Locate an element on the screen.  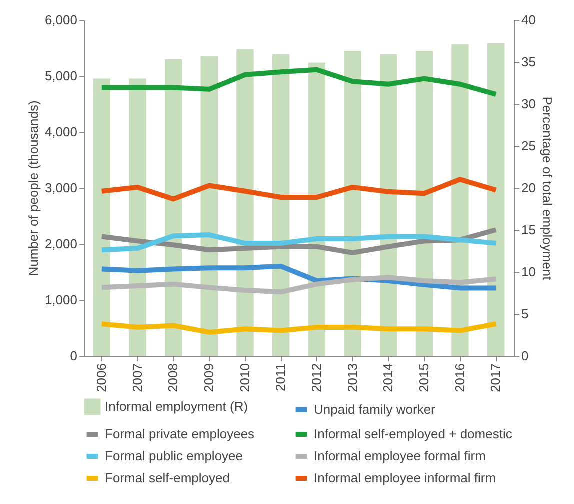
legend-label: Formal private employees is located at coordinates (180, 434).